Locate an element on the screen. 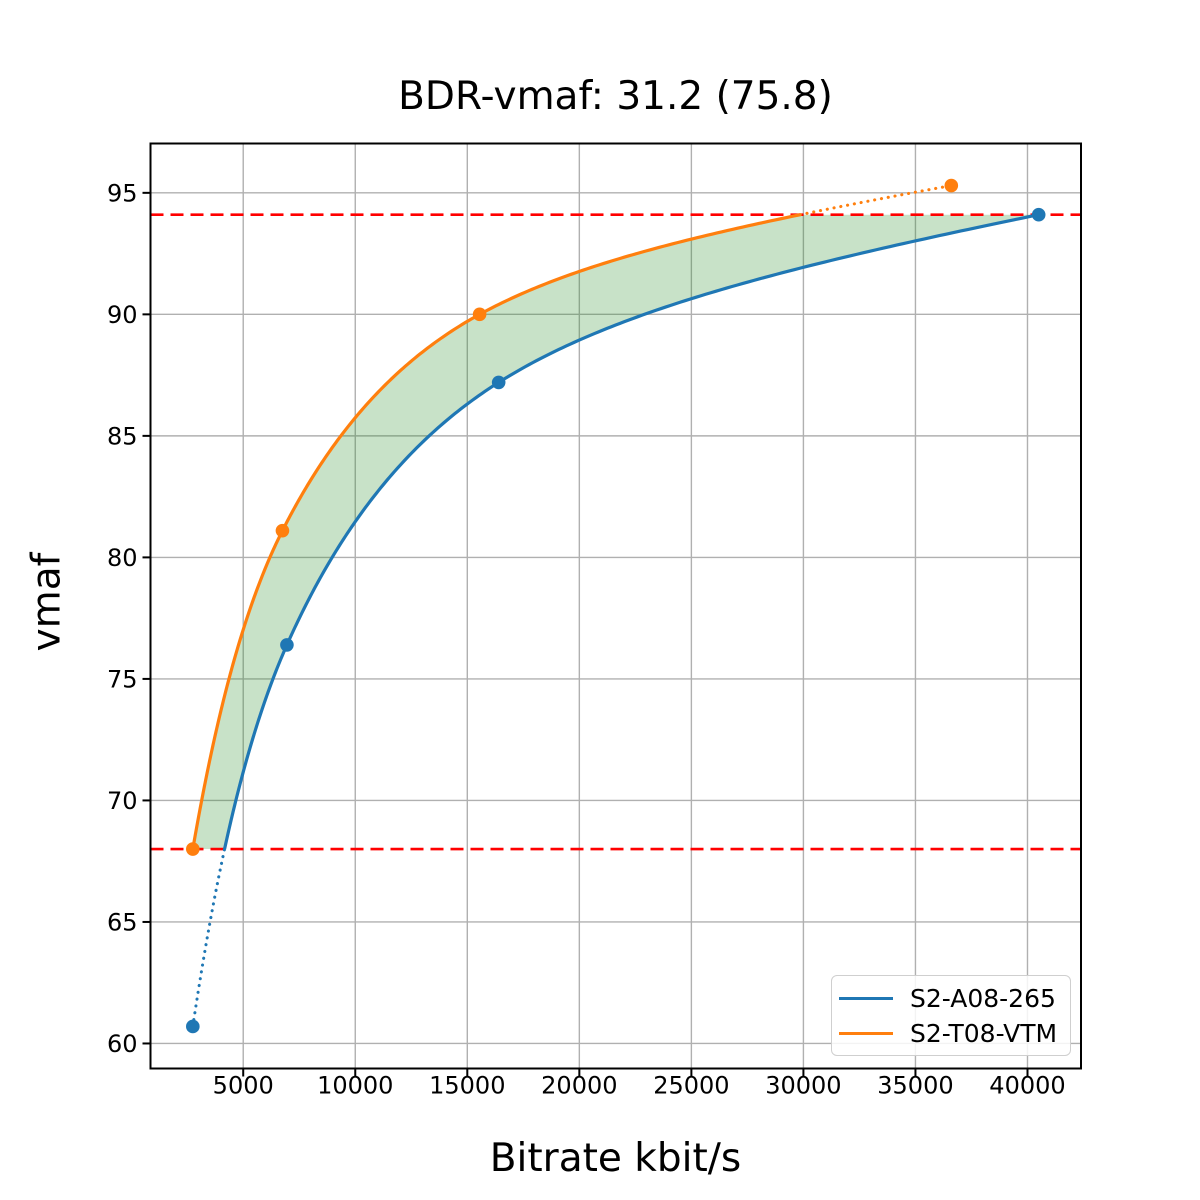 This screenshot has height=1200, width=1200. y-tick-label: 85 is located at coordinates (122, 436).